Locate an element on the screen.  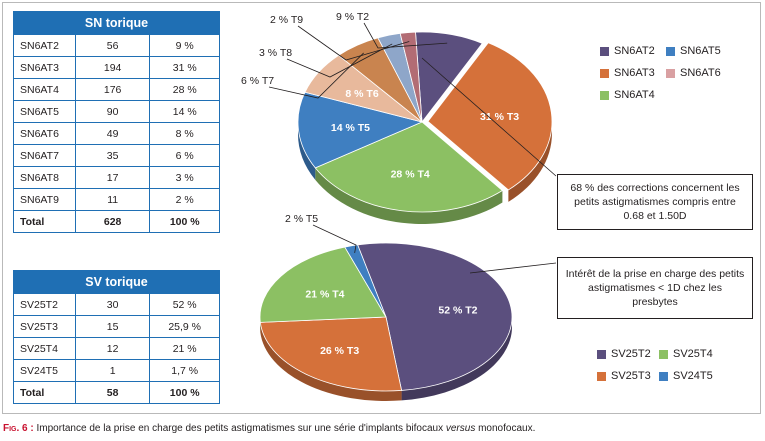
row-percent: 3 % is located at coordinates (184, 177).